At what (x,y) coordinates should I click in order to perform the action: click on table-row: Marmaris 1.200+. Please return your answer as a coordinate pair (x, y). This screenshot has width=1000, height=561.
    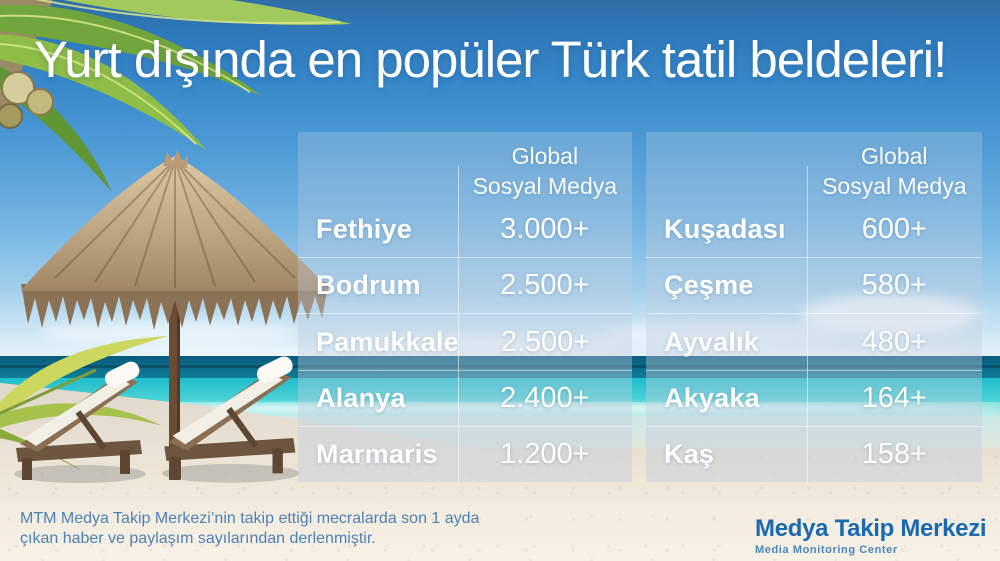
    Looking at the image, I should click on (465, 453).